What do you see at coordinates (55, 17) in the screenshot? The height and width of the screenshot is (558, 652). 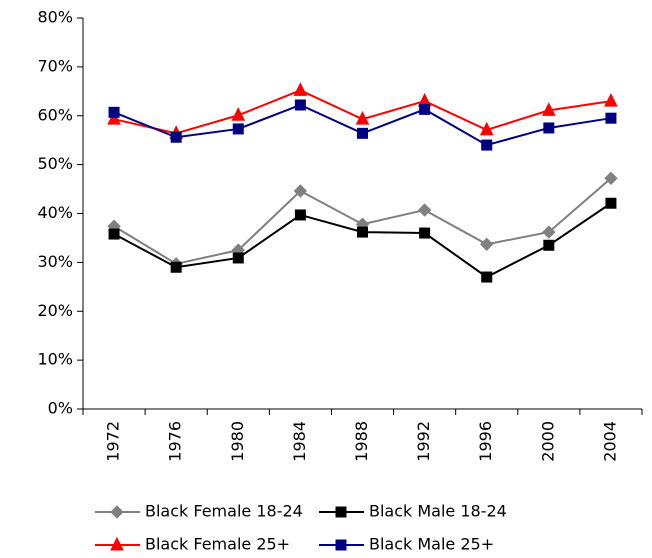 I see `y-tick-label: 80%` at bounding box center [55, 17].